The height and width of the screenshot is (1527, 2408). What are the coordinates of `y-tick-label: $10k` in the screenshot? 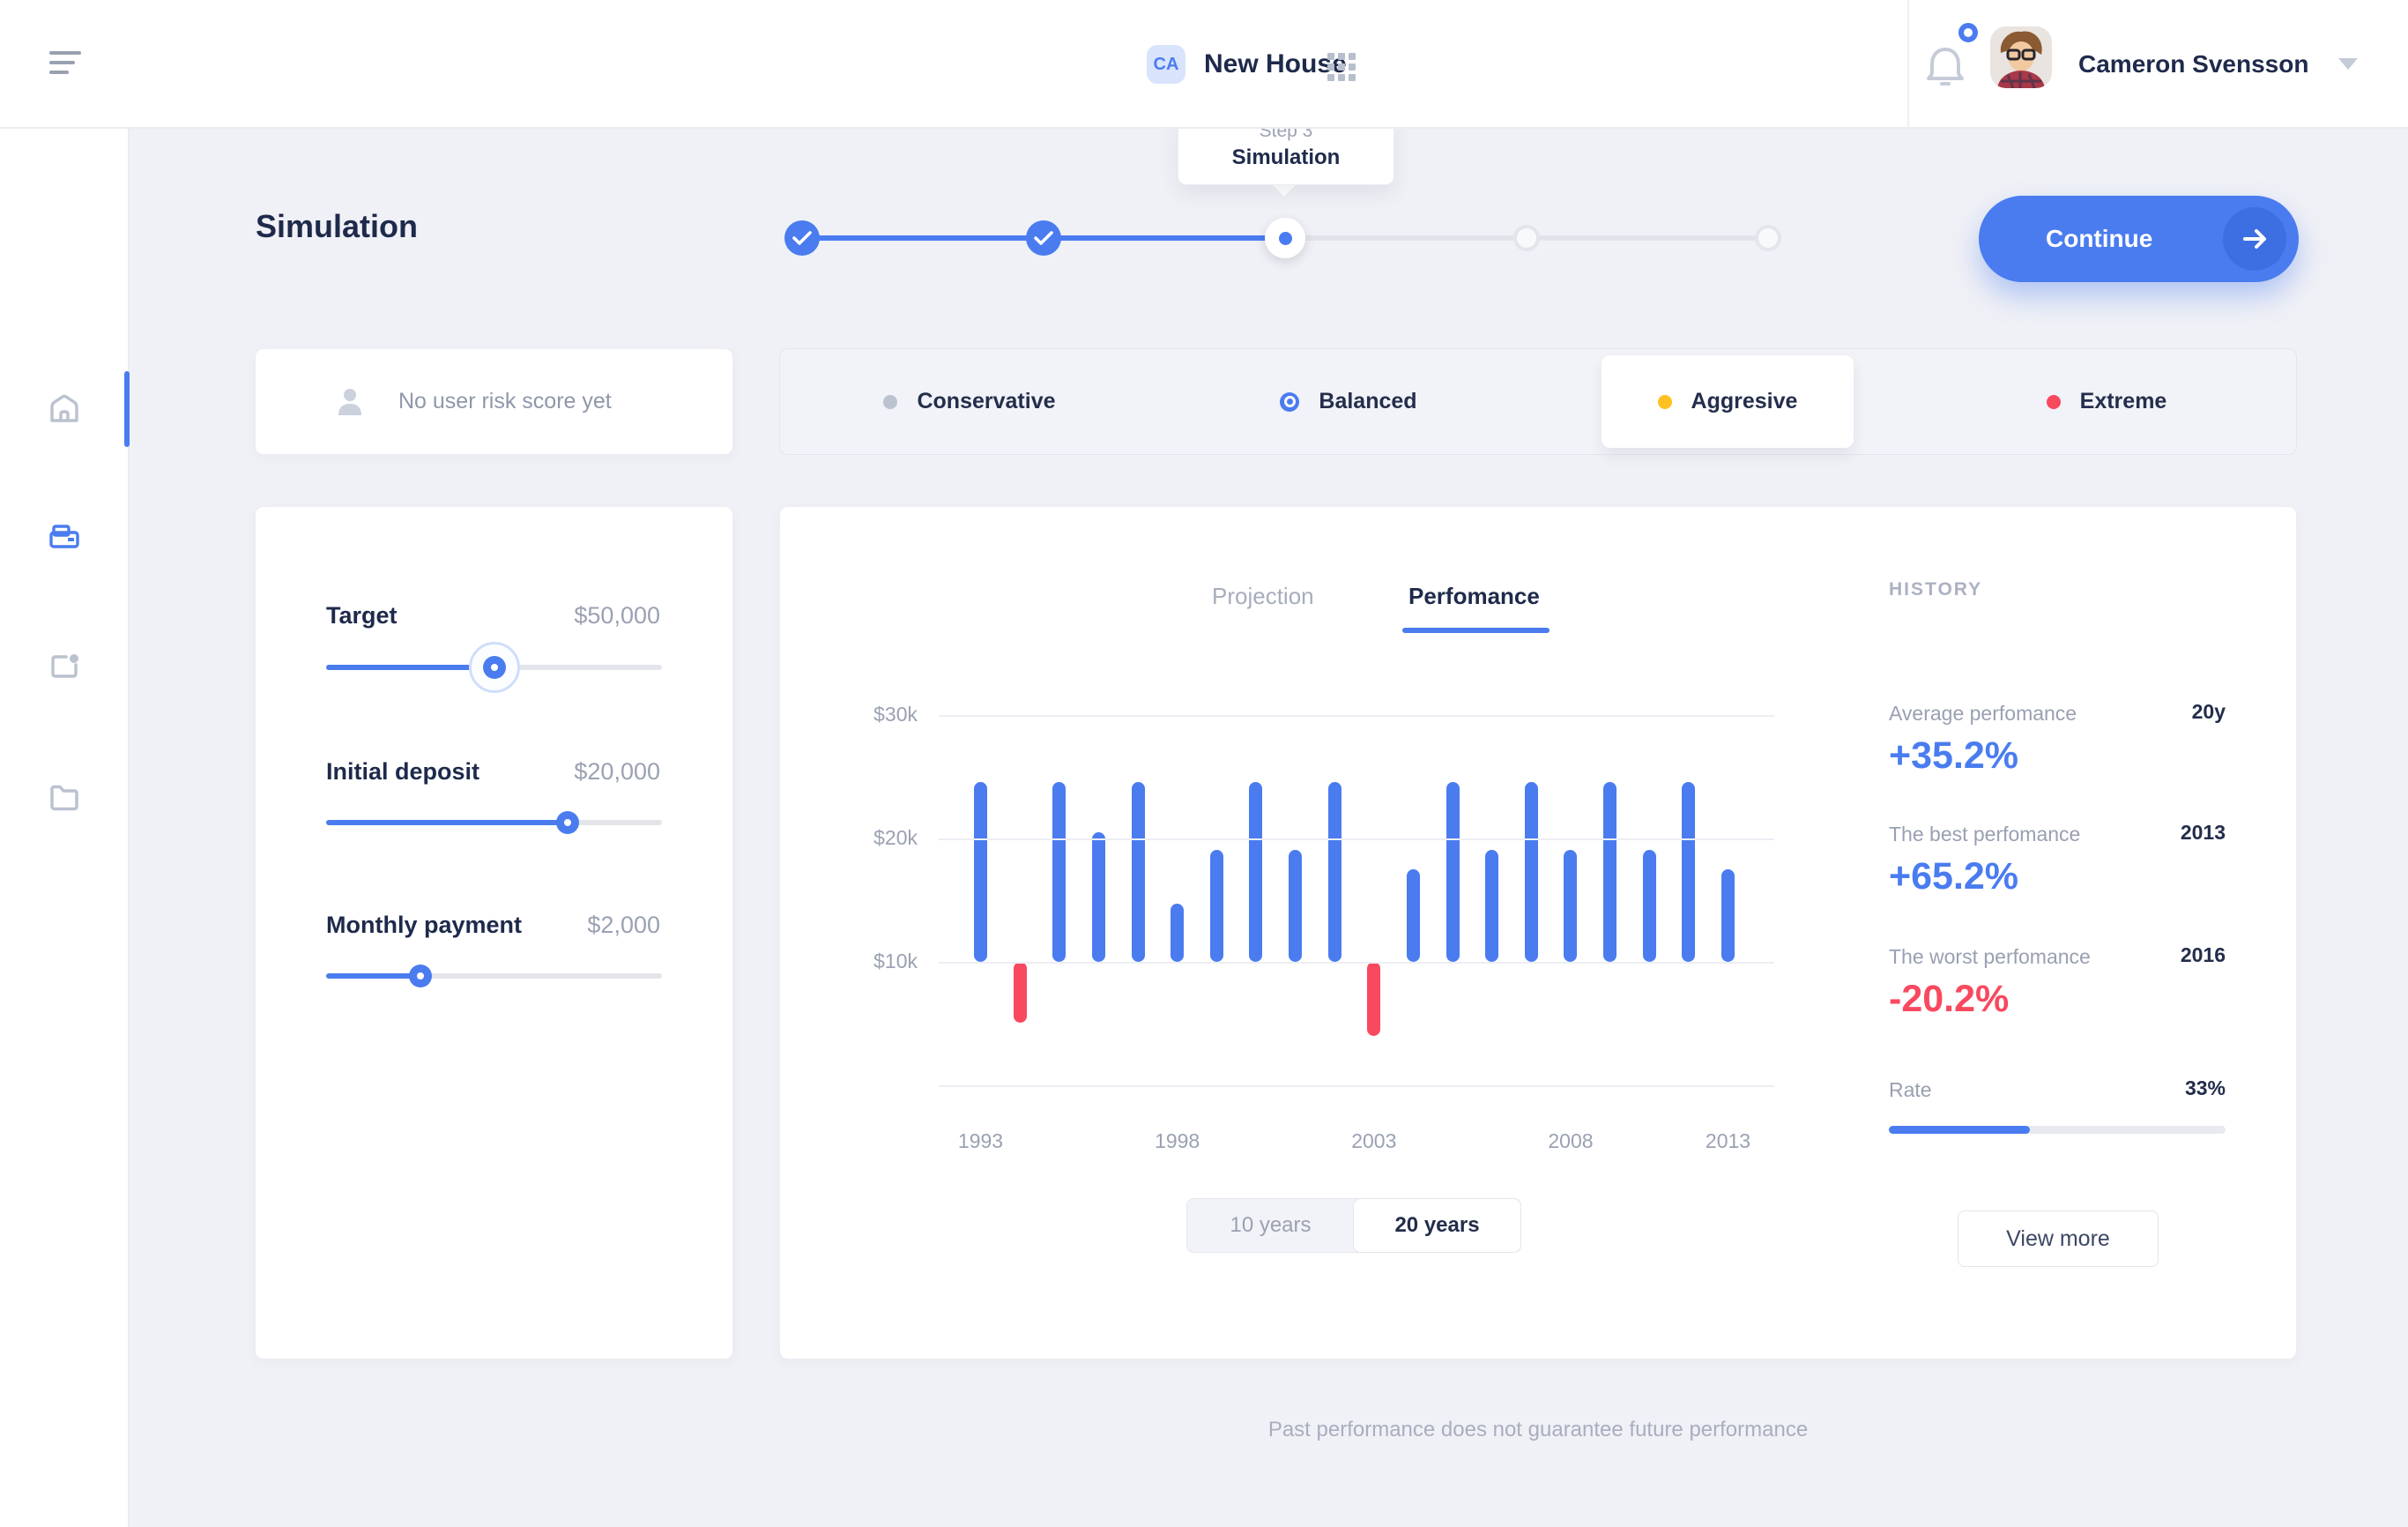 It's located at (895, 961).